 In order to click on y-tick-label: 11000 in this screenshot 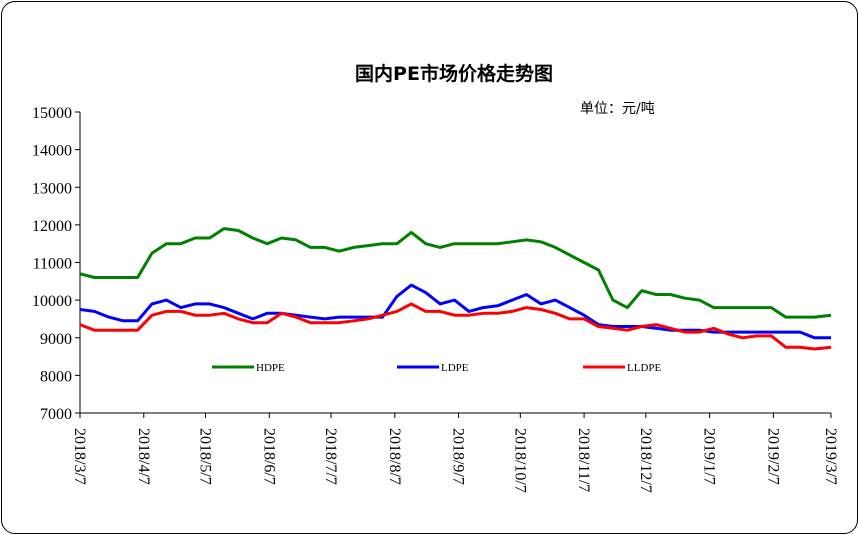, I will do `click(52, 264)`.